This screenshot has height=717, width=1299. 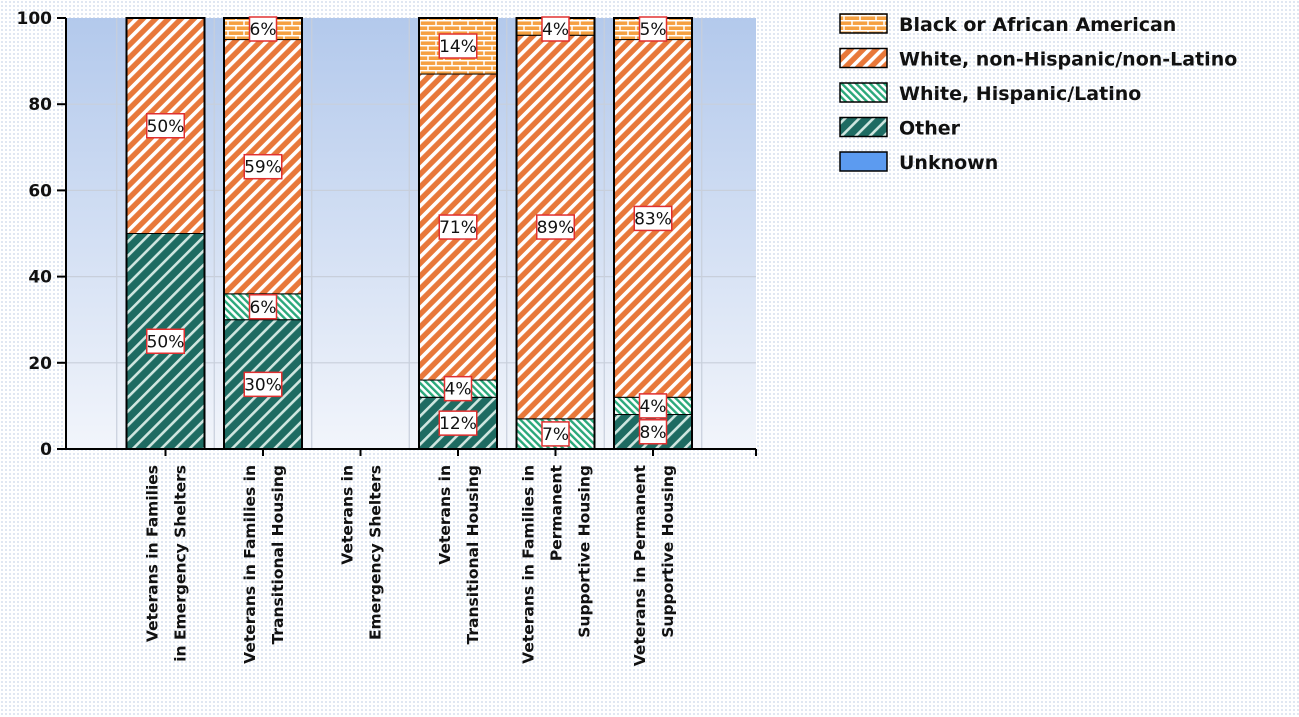 I want to click on legend-label-white-hispanic-latino: White, Hispanic/Latino, so click(x=1020, y=94).